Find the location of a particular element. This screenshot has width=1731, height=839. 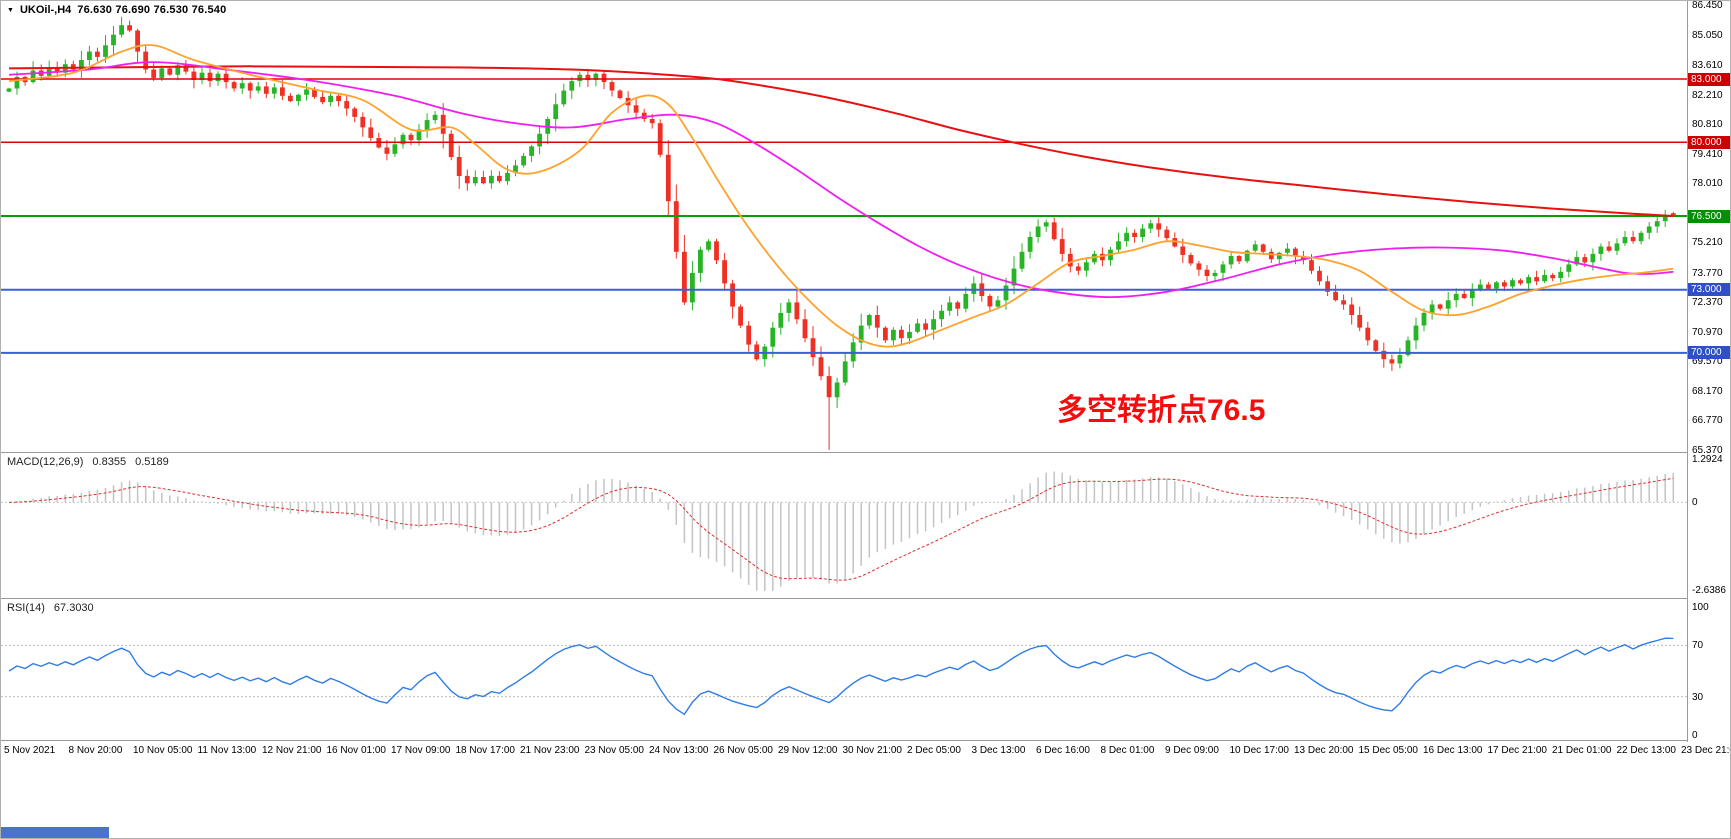

macd-axis-label: 0 is located at coordinates (1695, 503).